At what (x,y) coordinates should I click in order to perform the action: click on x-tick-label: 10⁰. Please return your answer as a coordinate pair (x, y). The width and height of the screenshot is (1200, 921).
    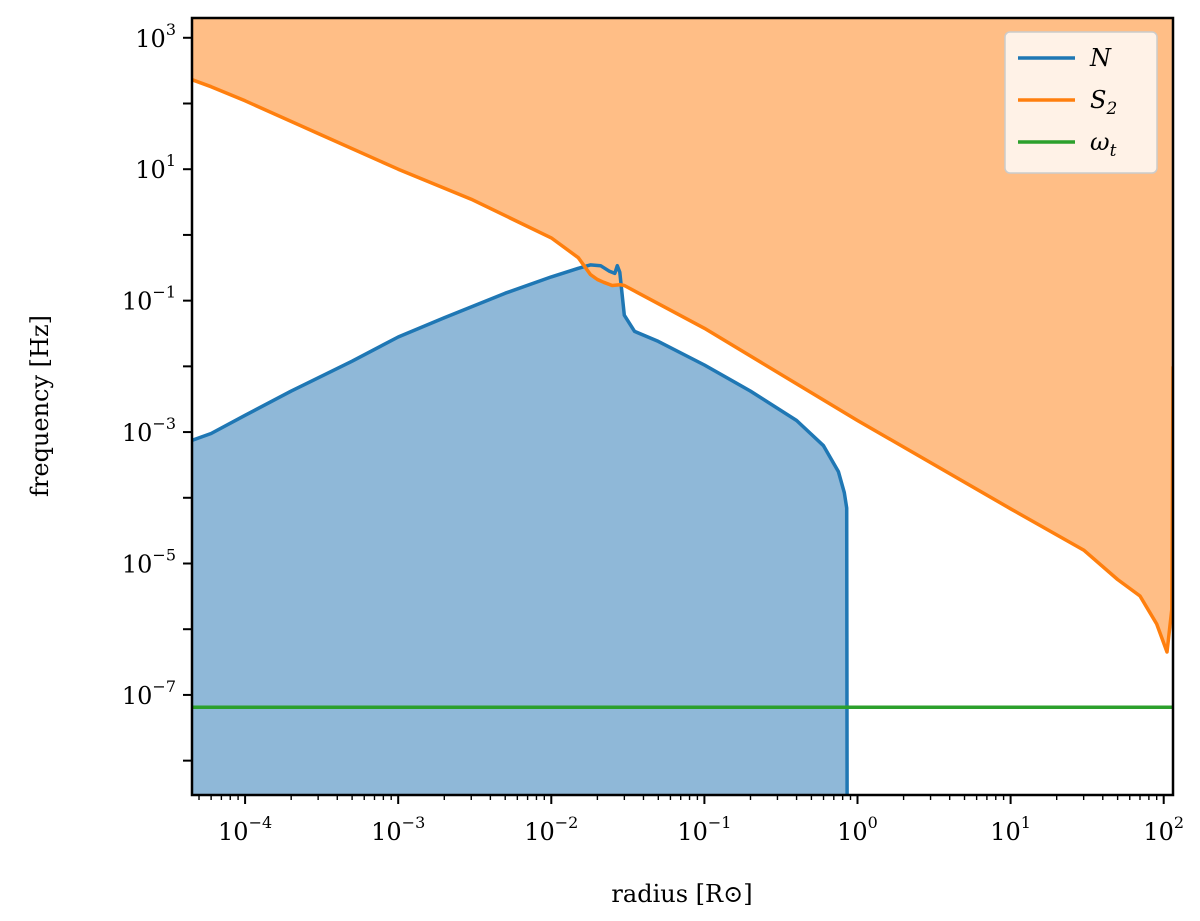
    Looking at the image, I should click on (857, 829).